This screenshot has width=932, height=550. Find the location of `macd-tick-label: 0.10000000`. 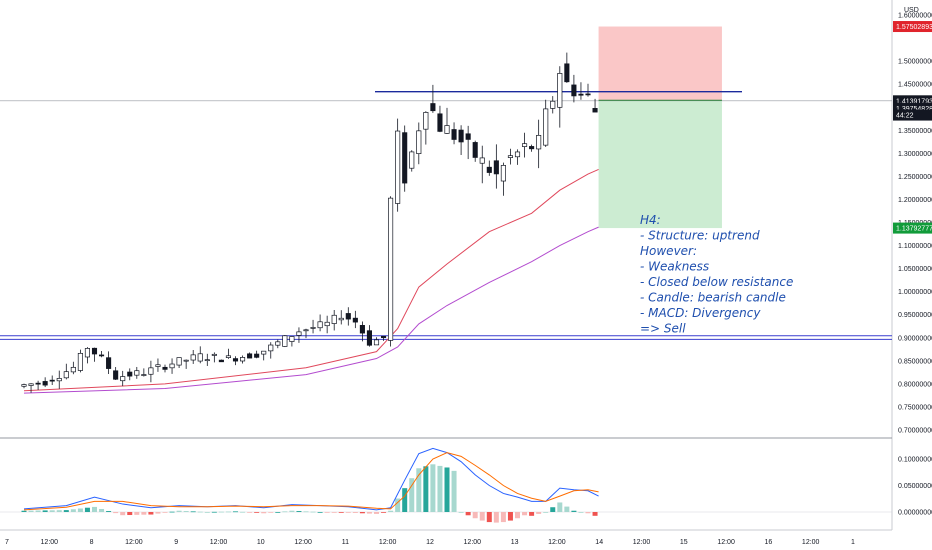

macd-tick-label: 0.10000000 is located at coordinates (915, 460).